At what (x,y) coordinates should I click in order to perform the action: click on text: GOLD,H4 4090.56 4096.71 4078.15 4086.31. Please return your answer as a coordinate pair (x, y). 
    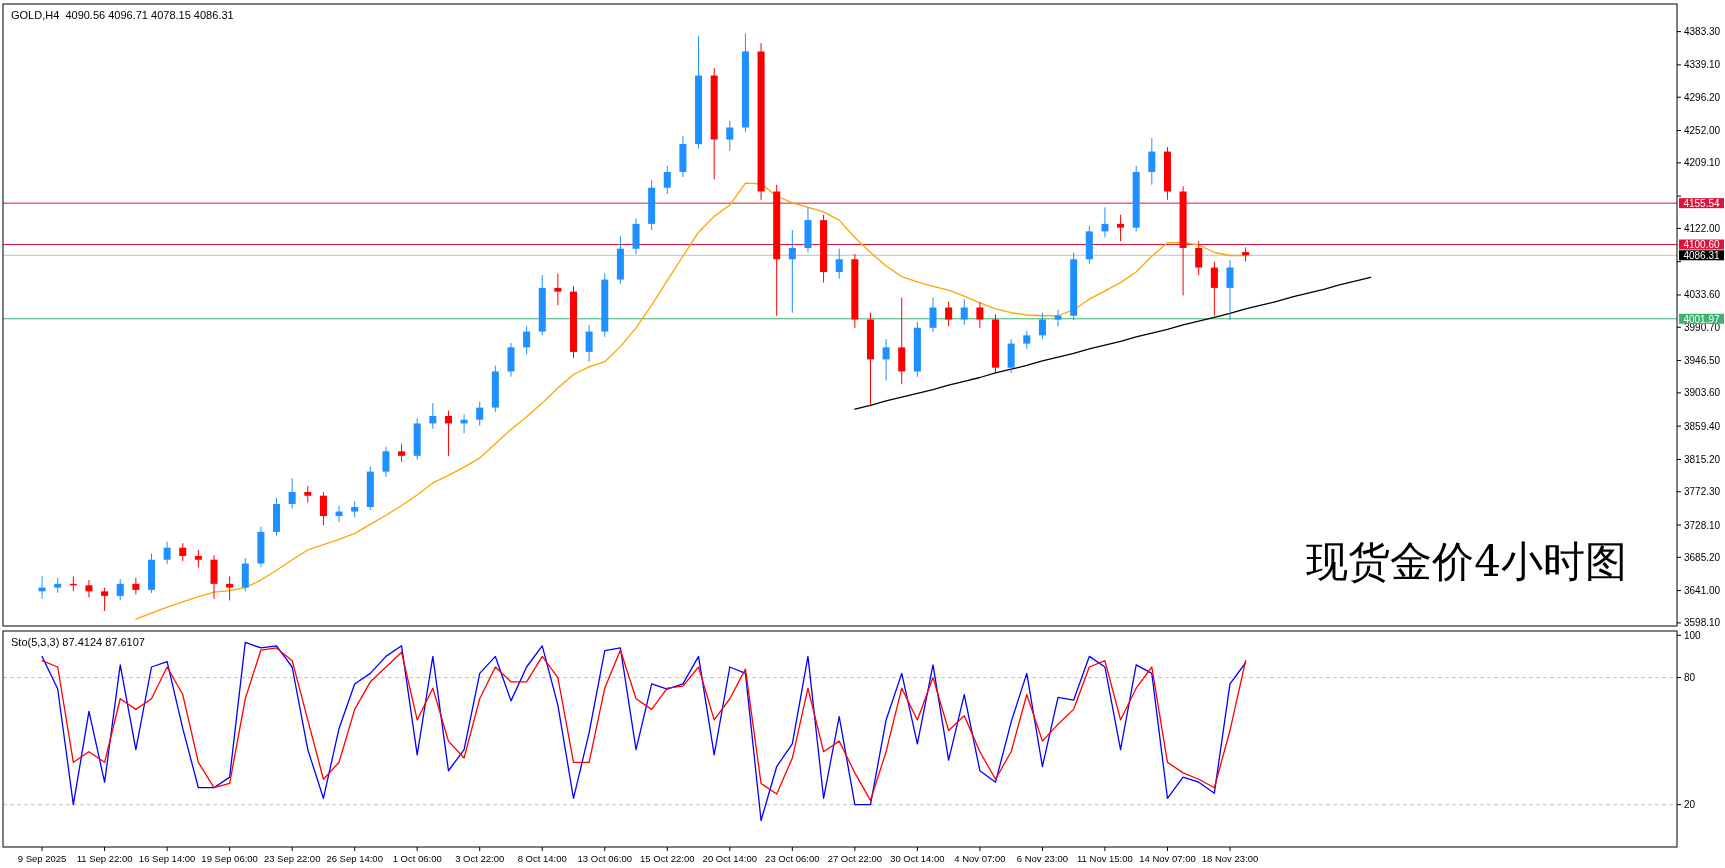
    Looking at the image, I should click on (122, 15).